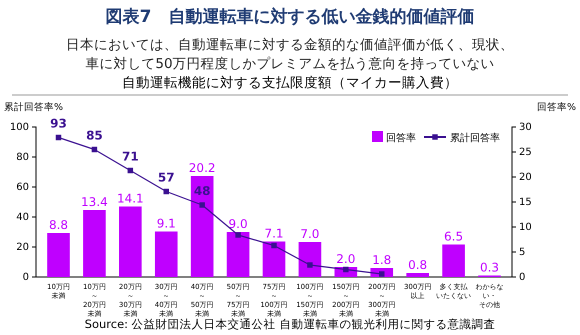 The width and height of the screenshot is (580, 335). What do you see at coordinates (525, 228) in the screenshot?
I see `y2-tick-label: 10` at bounding box center [525, 228].